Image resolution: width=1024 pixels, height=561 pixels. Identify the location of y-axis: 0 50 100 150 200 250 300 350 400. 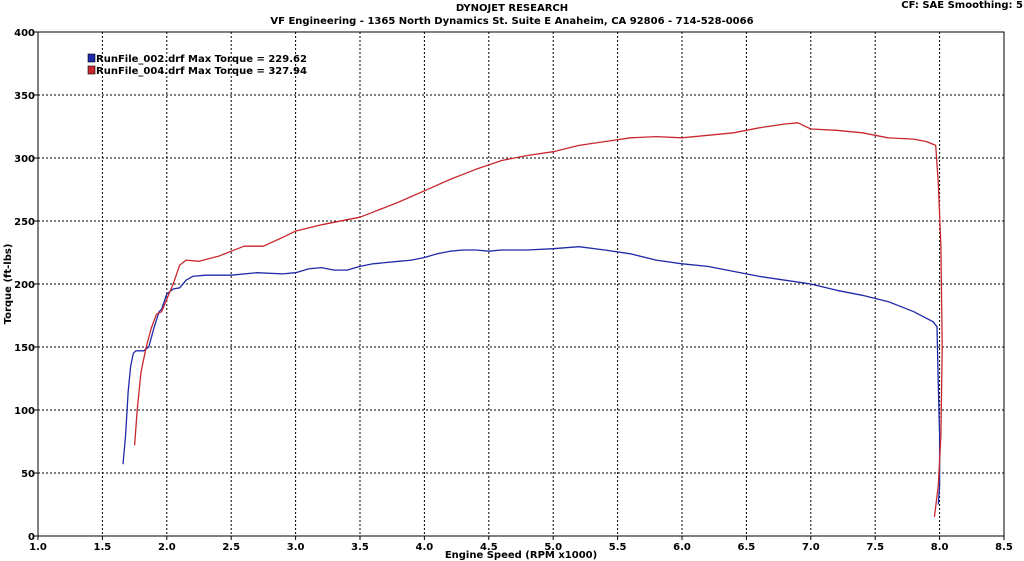
(26, 285).